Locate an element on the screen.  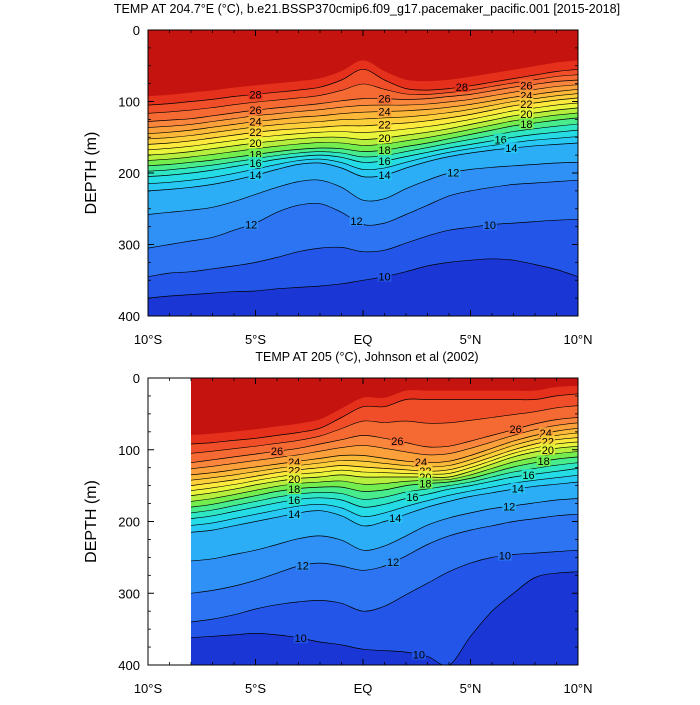
y-tick-label: 100 is located at coordinates (129, 450).